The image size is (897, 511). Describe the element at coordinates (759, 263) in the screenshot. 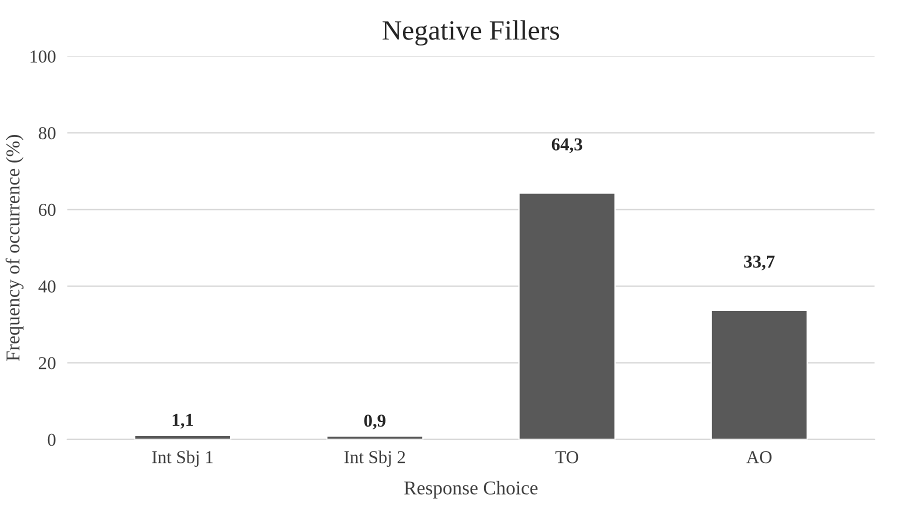

I see `data-label: 33,7` at that location.